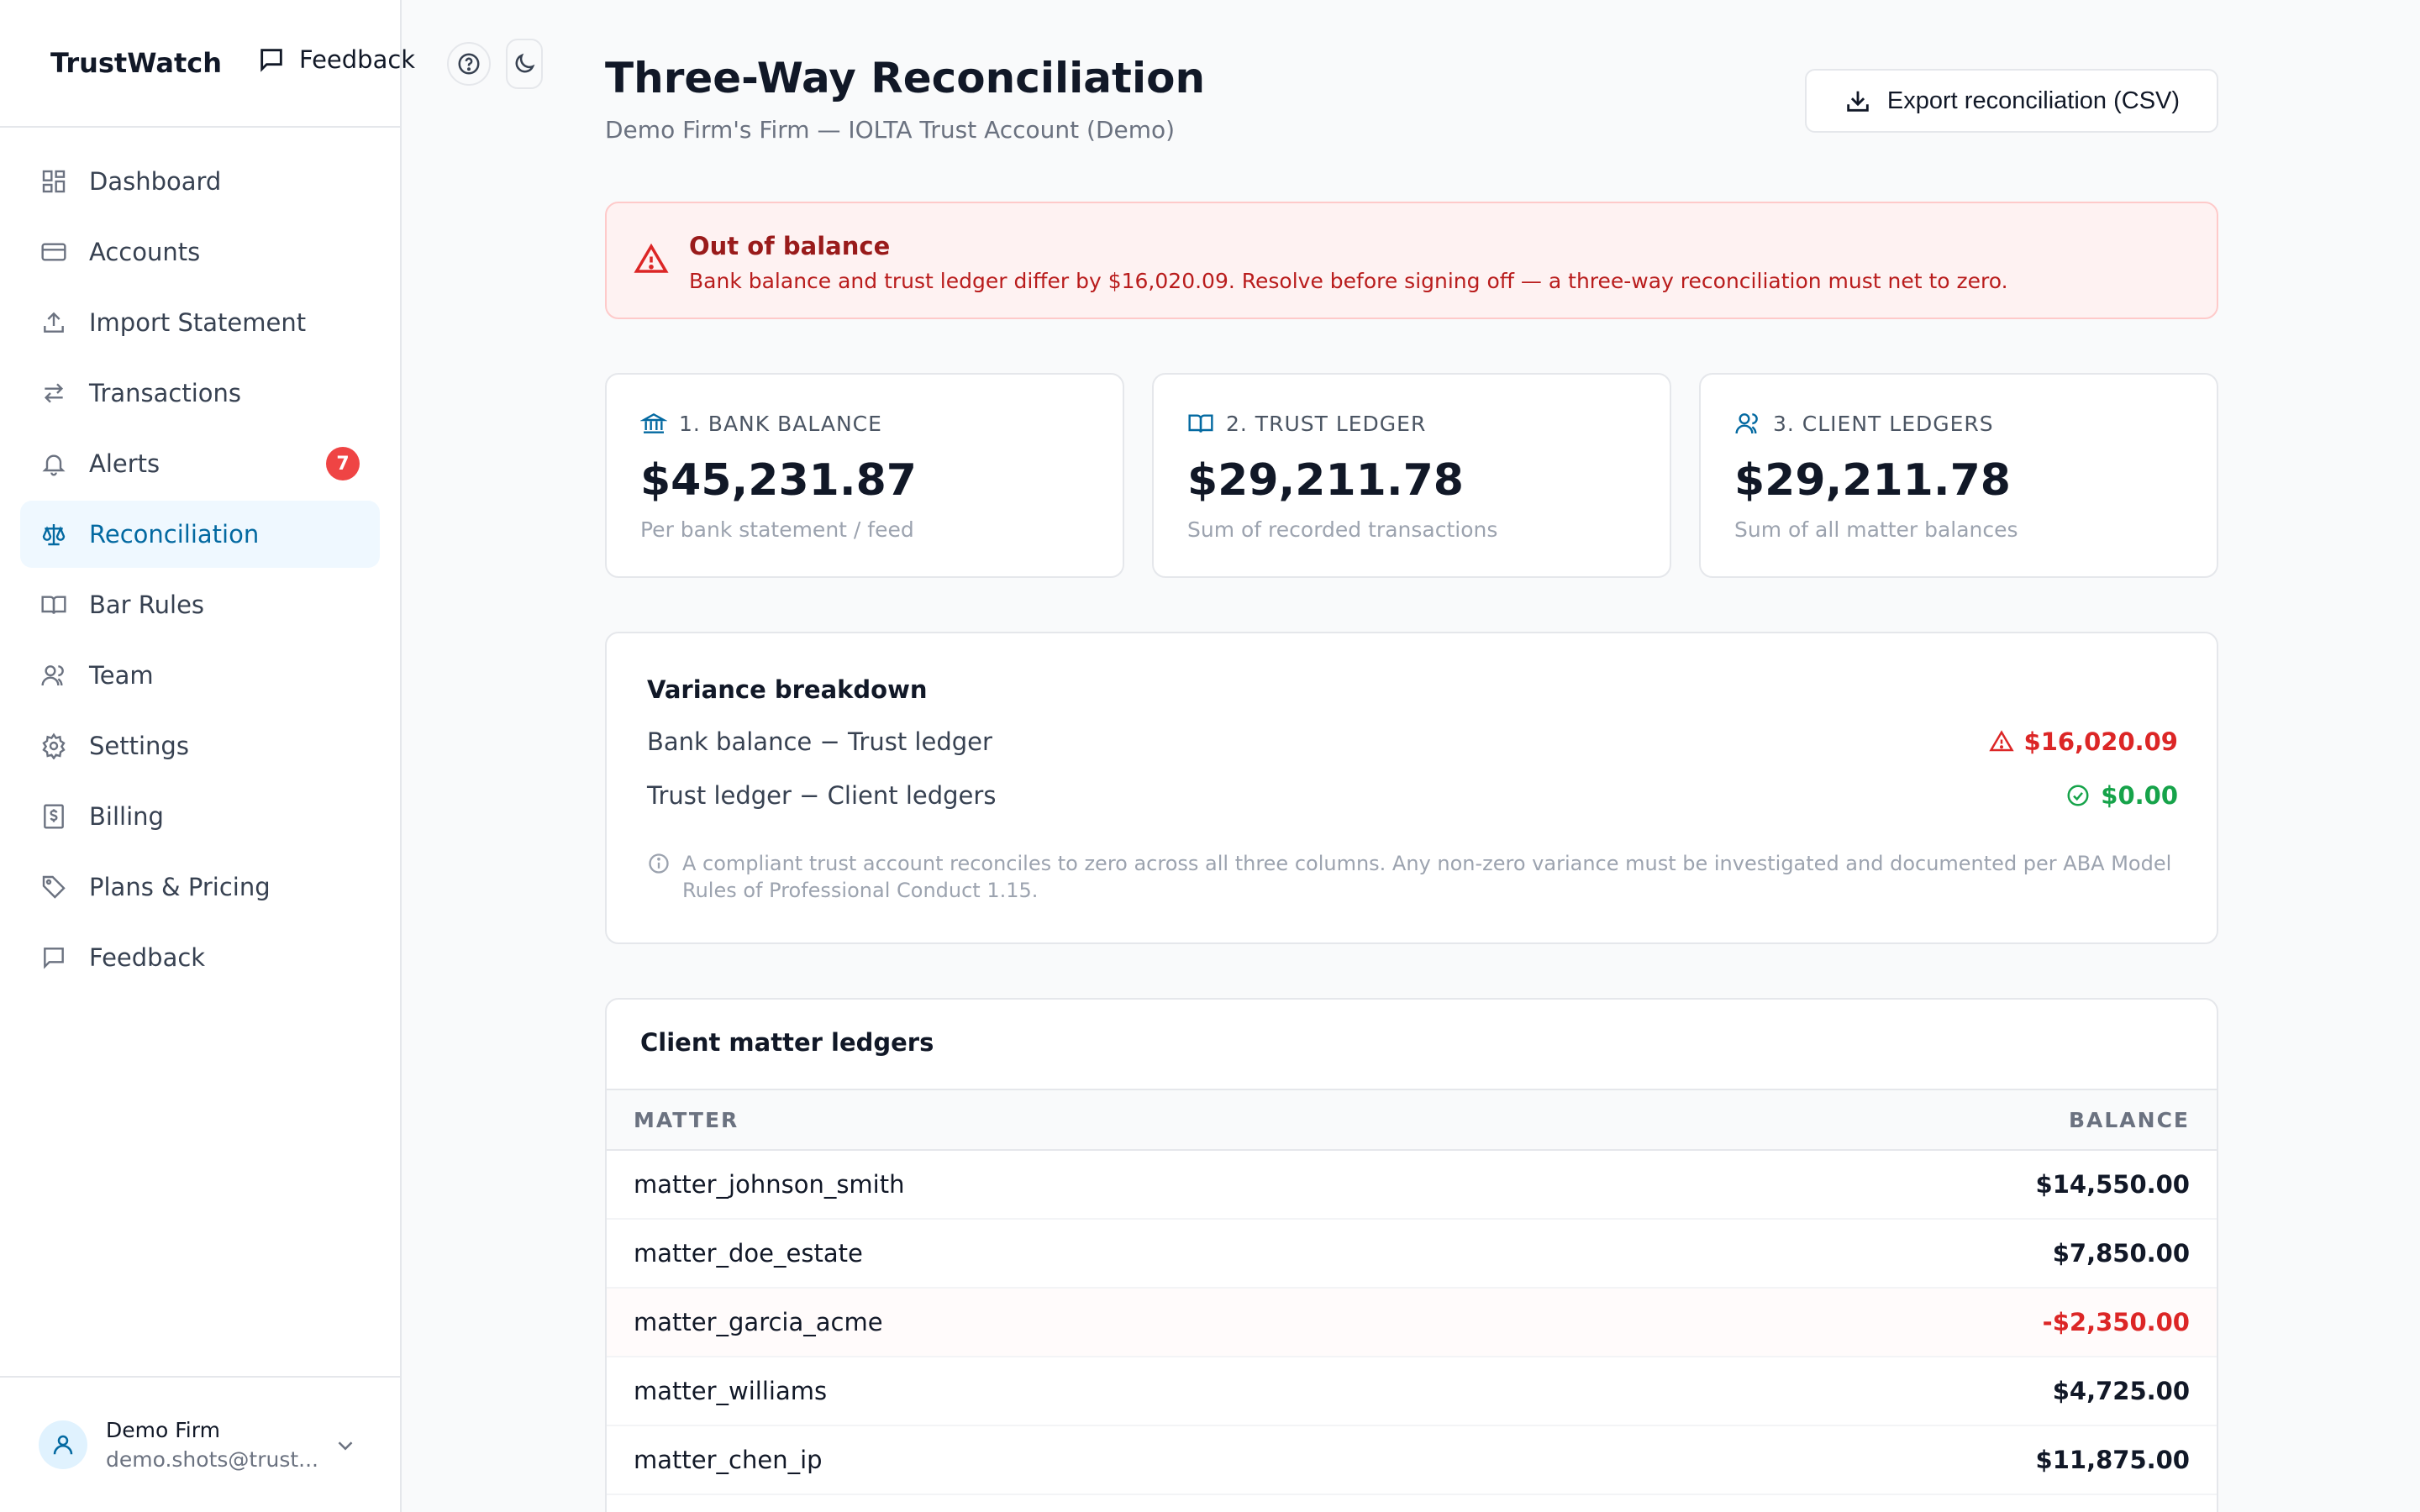 The width and height of the screenshot is (2420, 1512). I want to click on variance-amount: $16,020.09, so click(2100, 741).